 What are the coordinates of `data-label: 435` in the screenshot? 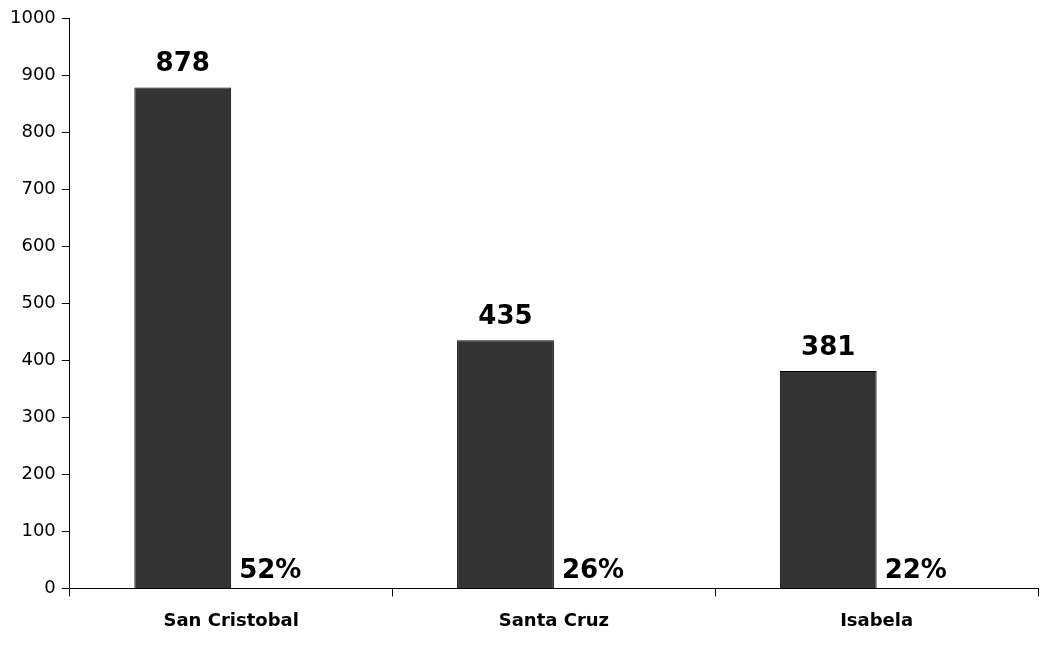 It's located at (505, 315).